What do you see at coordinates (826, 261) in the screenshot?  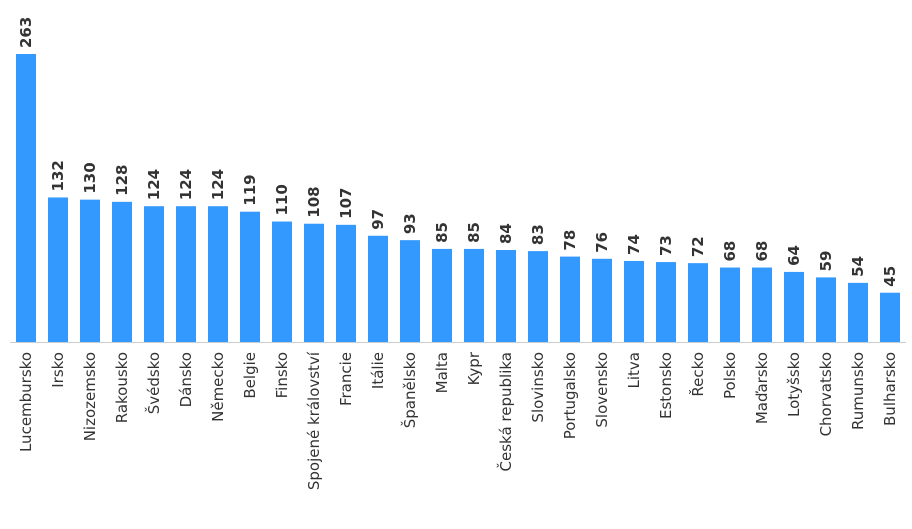 I see `data-label: 59` at bounding box center [826, 261].